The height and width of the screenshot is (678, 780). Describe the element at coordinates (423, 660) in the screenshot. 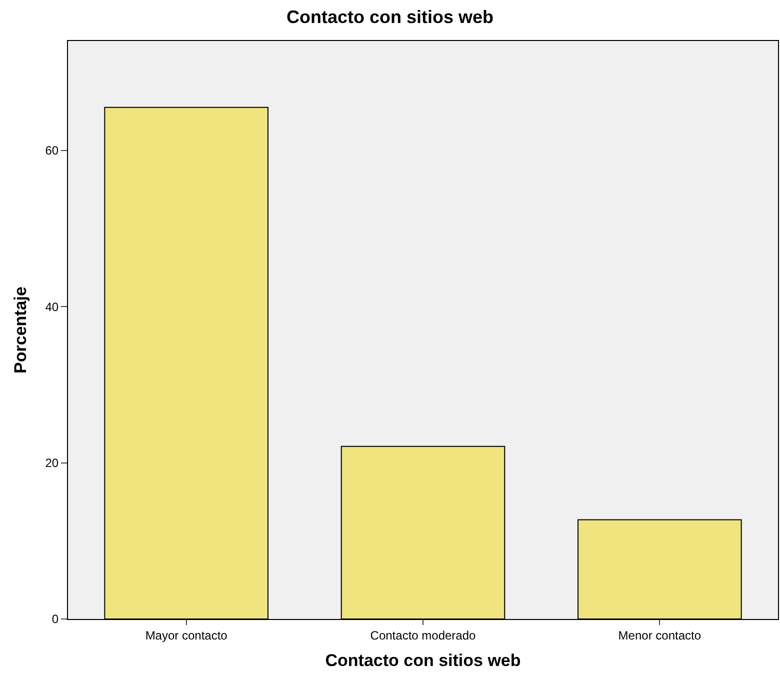

I see `x-axis-title: Contacto con sitios web` at that location.